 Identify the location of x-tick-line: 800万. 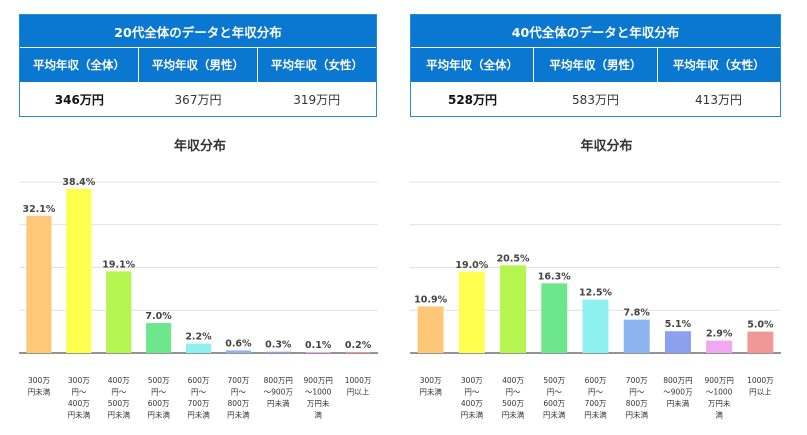
(238, 403).